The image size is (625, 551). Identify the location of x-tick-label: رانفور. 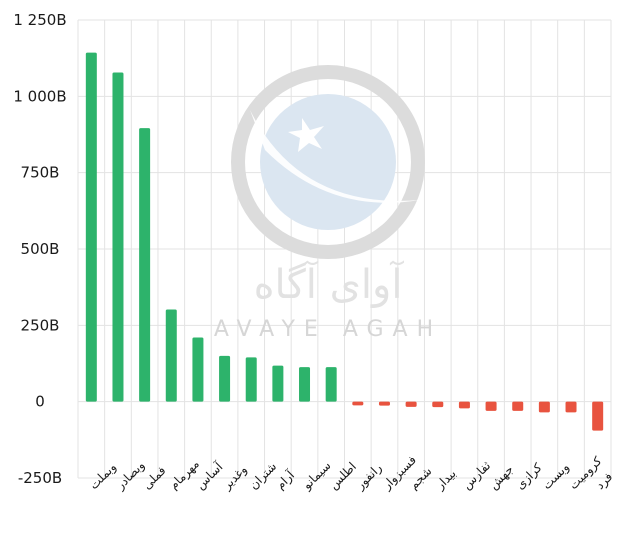
(368, 476).